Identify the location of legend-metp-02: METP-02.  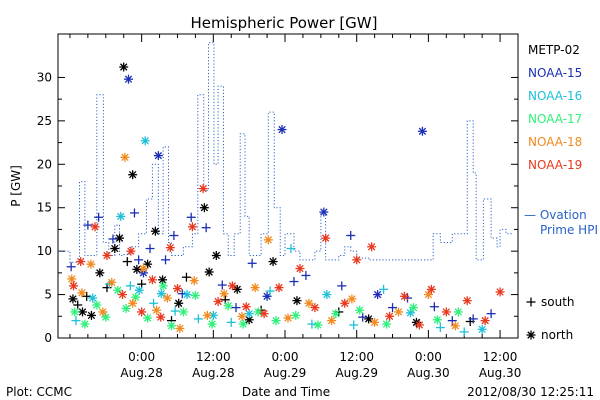
(554, 50).